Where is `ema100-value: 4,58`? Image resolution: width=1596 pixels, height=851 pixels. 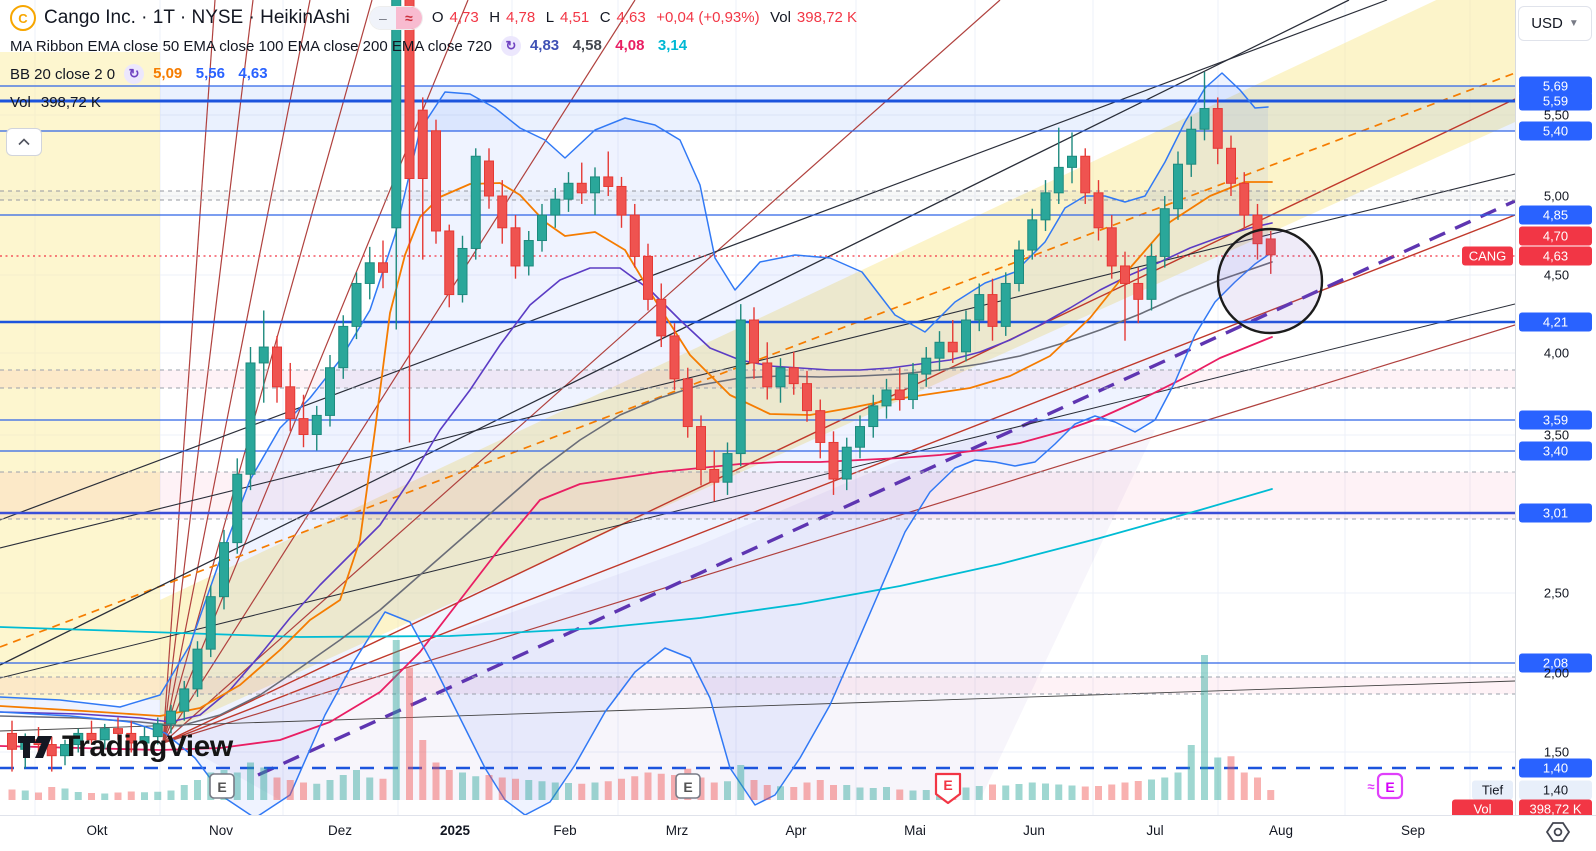 ema100-value: 4,58 is located at coordinates (587, 45).